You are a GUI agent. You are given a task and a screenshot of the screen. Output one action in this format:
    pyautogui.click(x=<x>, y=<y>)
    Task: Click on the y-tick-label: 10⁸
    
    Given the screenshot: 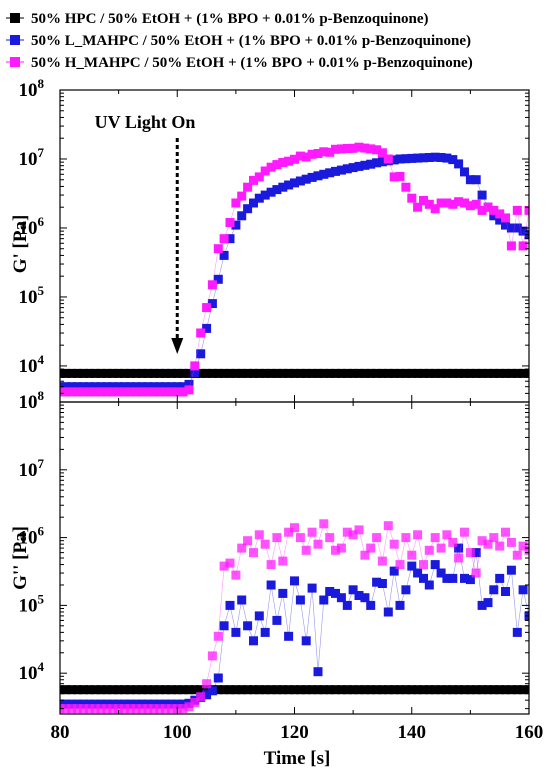 What is the action you would take?
    pyautogui.click(x=32, y=88)
    